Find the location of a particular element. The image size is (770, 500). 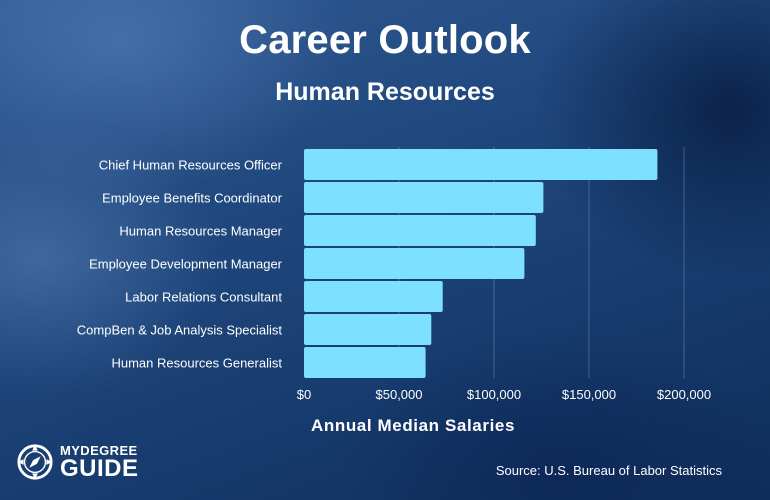

category-label: Employee Development Manager is located at coordinates (186, 264).